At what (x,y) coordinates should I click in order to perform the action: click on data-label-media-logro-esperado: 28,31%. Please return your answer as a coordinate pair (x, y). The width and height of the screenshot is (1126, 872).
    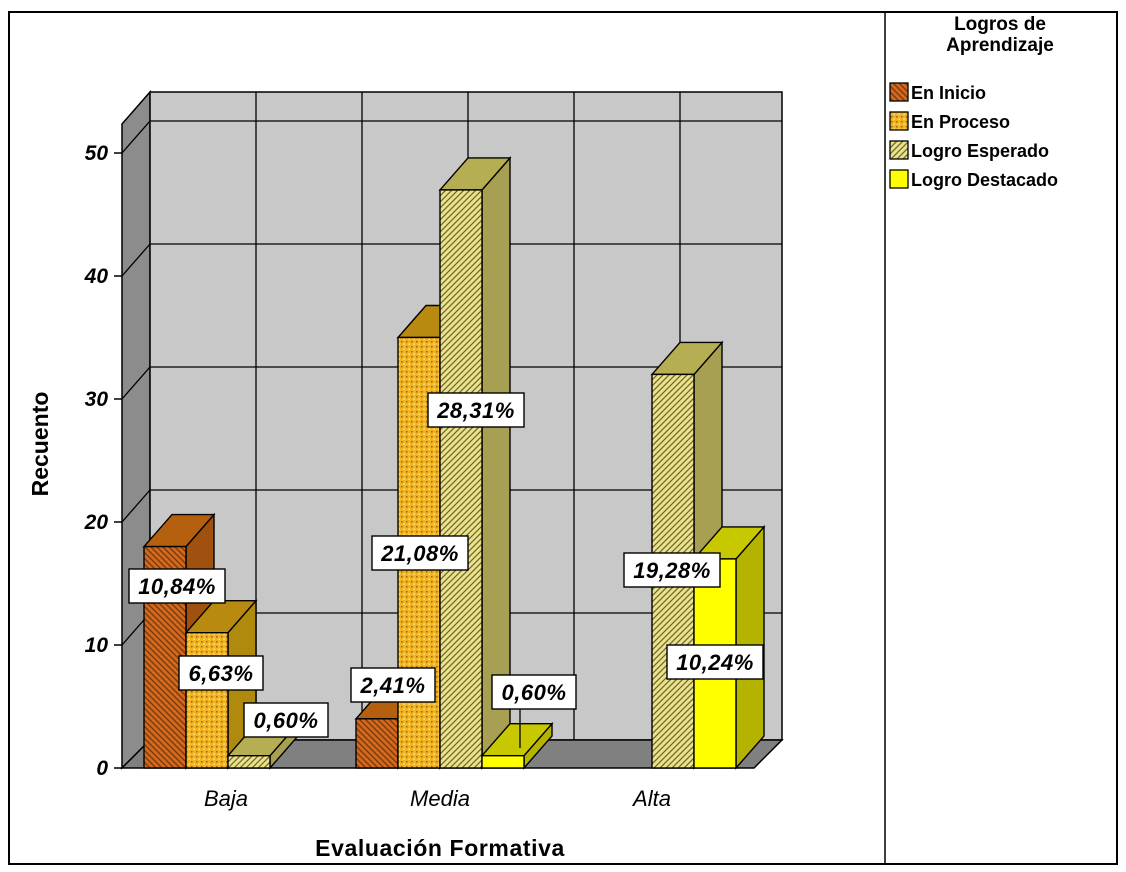
    Looking at the image, I should click on (476, 410).